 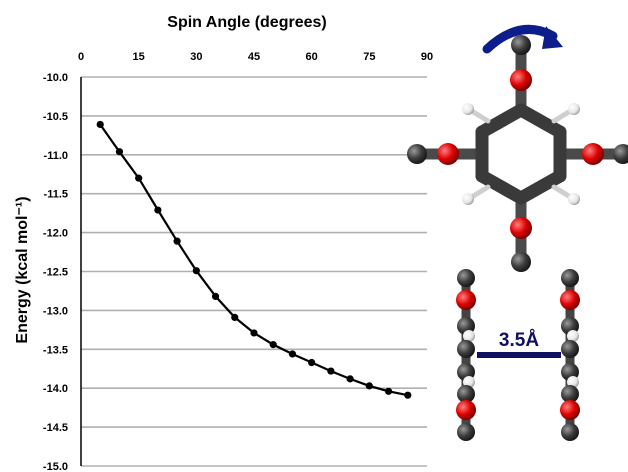 What do you see at coordinates (55, 389) in the screenshot?
I see `y-tick-label: -14.0` at bounding box center [55, 389].